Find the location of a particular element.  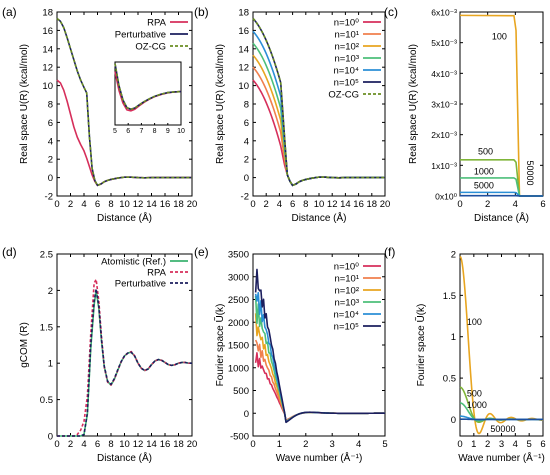

annotation-1000: 1000 is located at coordinates (477, 405).